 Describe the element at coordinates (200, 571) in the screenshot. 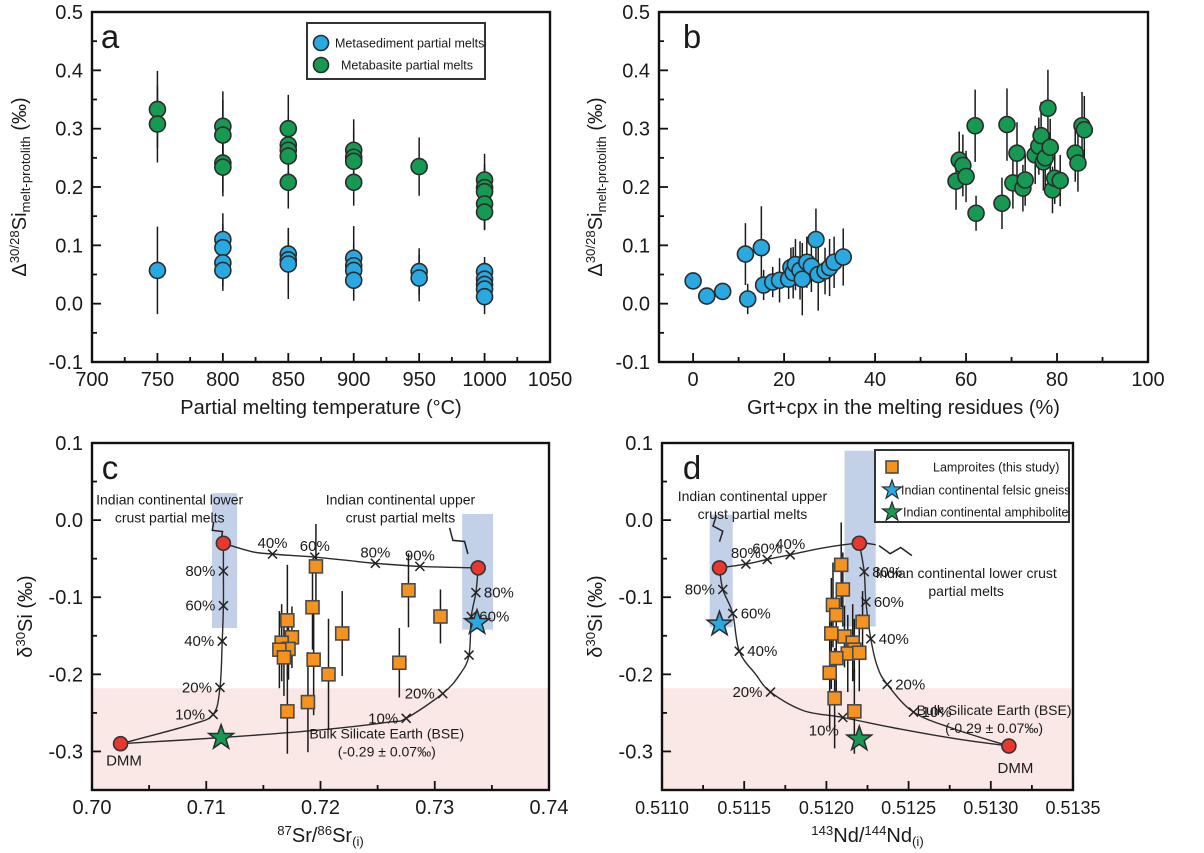

I see `percent-label: 80%` at that location.